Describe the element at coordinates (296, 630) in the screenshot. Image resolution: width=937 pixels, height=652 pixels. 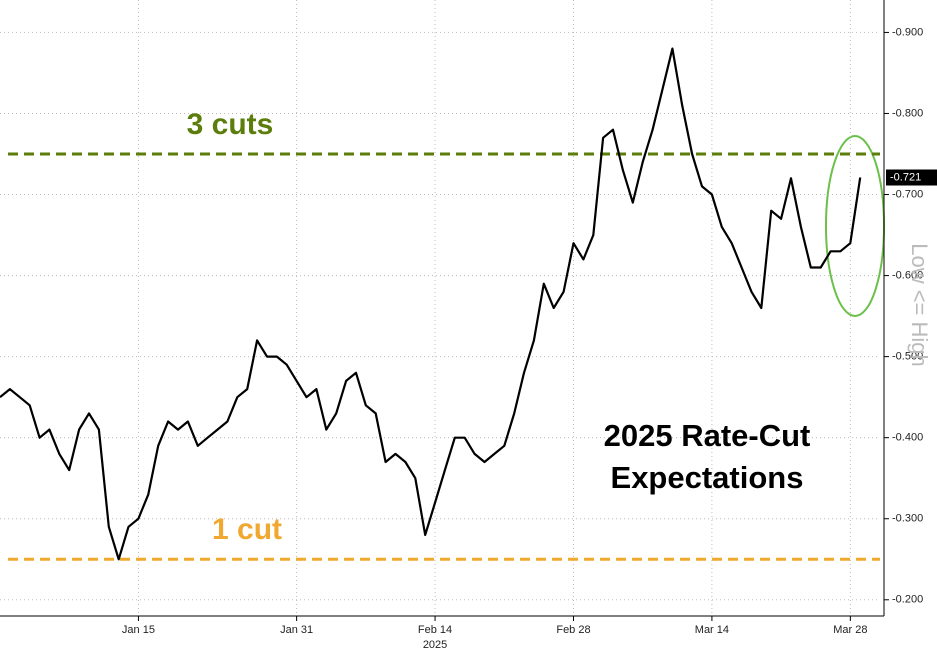
I see `x-tick-label: Jan 31` at that location.